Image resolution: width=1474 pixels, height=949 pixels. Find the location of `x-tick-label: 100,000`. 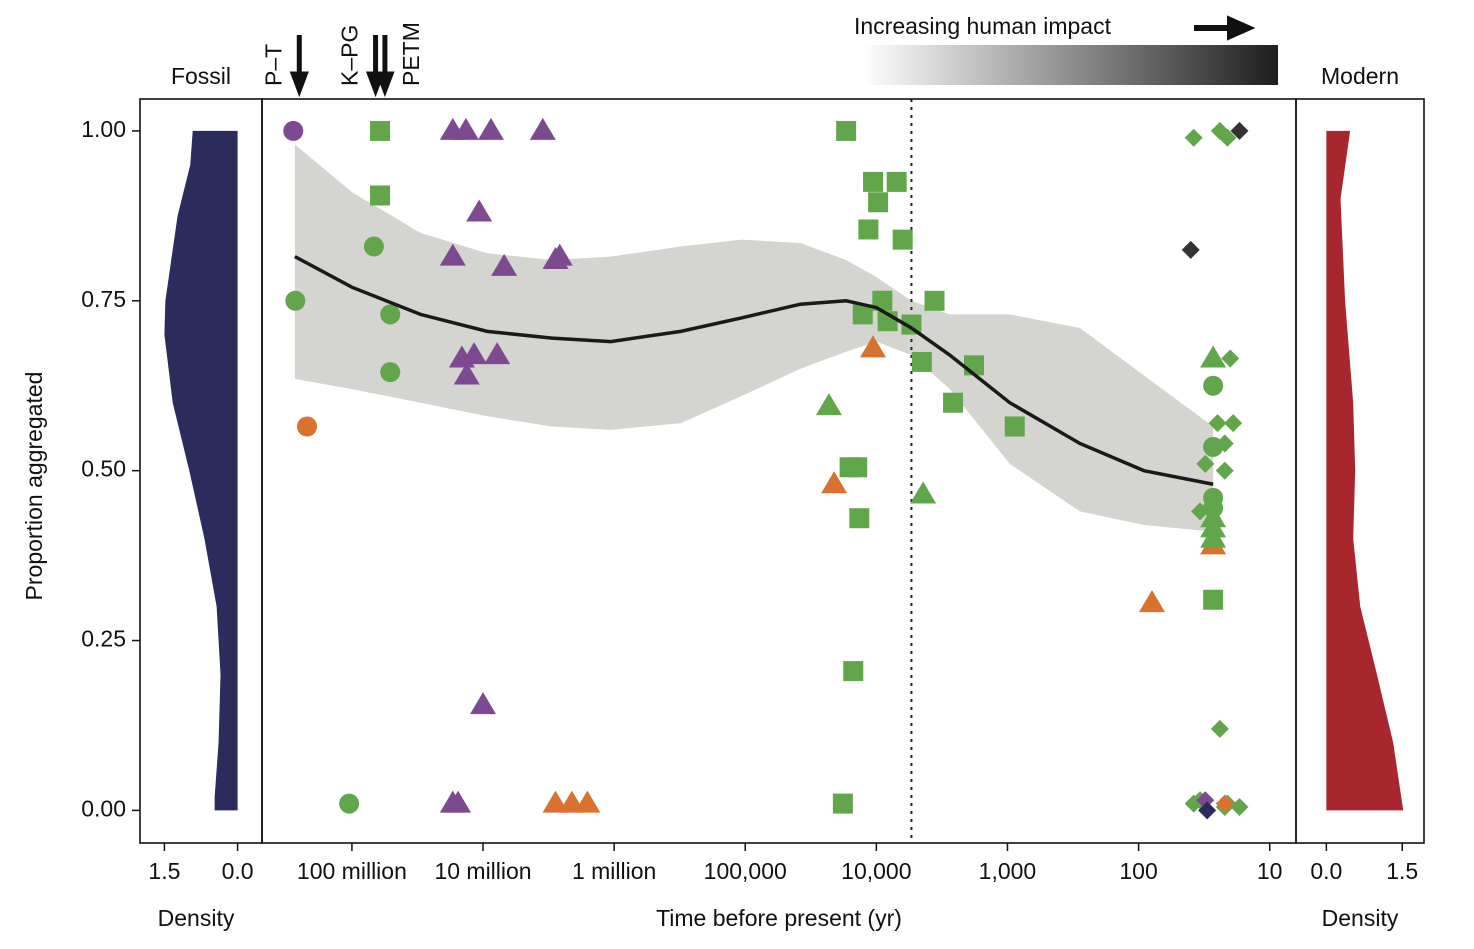

x-tick-label: 100,000 is located at coordinates (745, 871).